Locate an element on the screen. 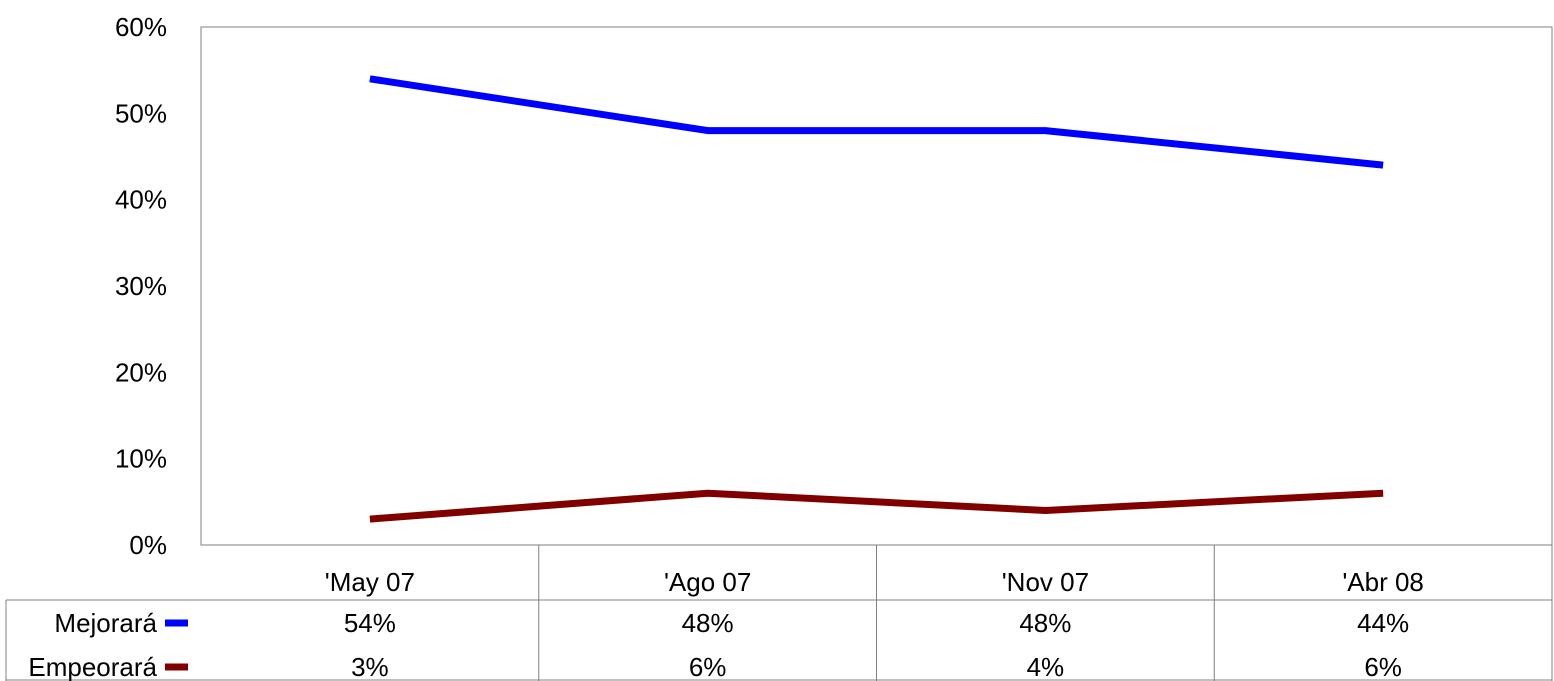 The height and width of the screenshot is (681, 1554). x-category-label: 'Ago 07 is located at coordinates (707, 582).